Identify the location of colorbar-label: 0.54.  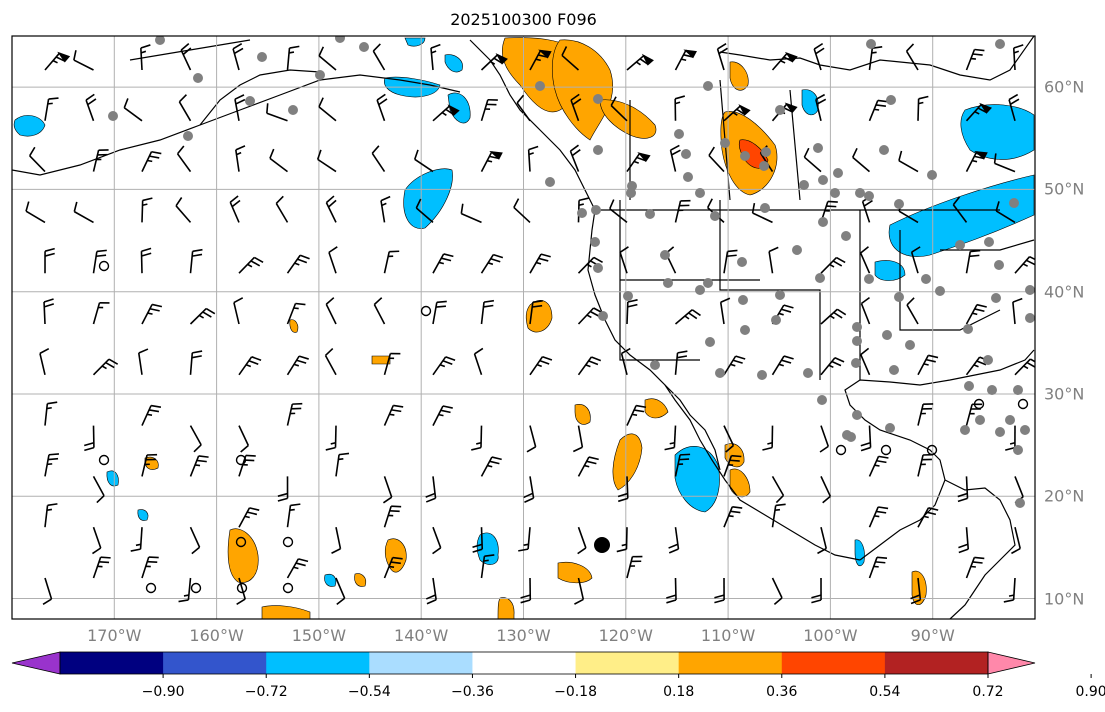
(885, 692).